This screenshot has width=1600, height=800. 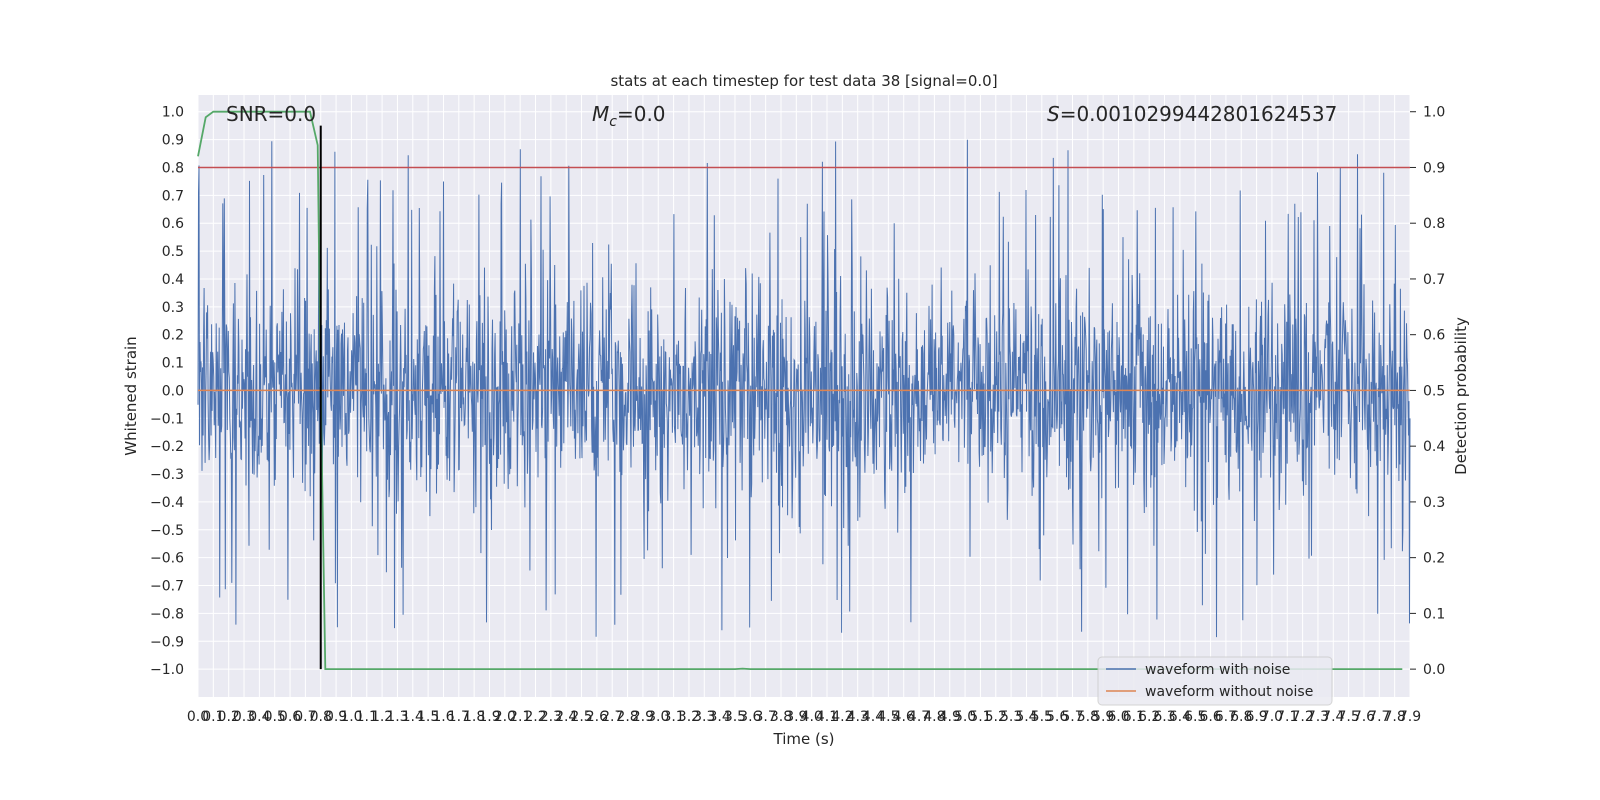 I want to click on x-tick-label: 2.6, so click(x=597, y=717).